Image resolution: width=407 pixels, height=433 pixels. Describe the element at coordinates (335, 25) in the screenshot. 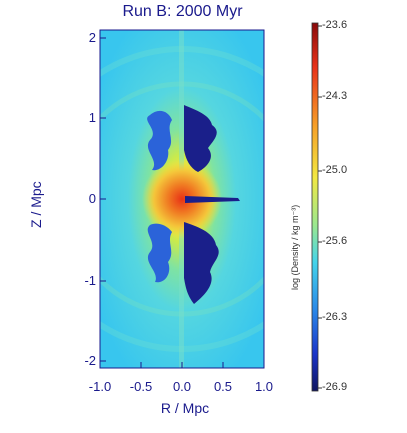

I see `colorbar-tick-label: -23.6` at that location.